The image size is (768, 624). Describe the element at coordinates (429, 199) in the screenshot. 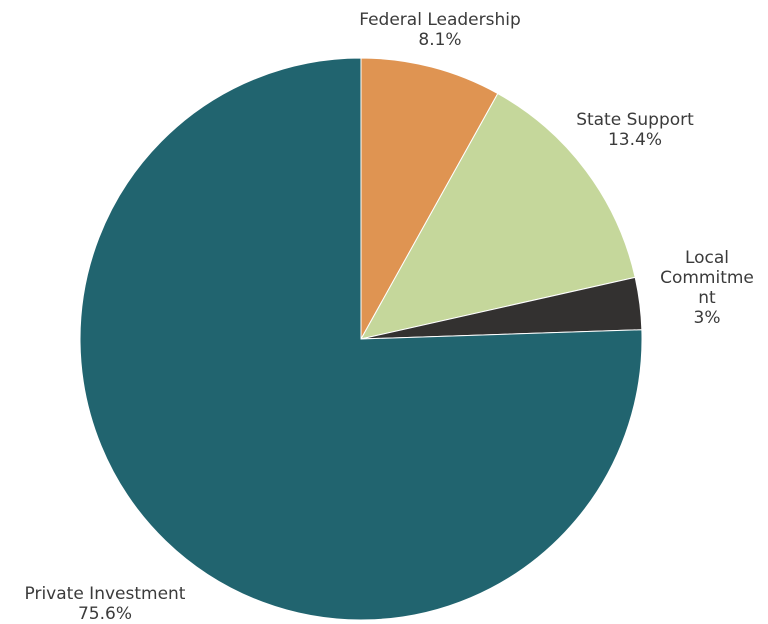

I see `pie-slice-federal-leadership` at that location.